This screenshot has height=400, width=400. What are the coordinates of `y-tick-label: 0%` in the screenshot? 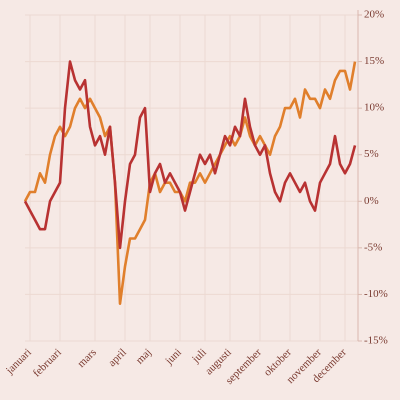 It's located at (371, 201).